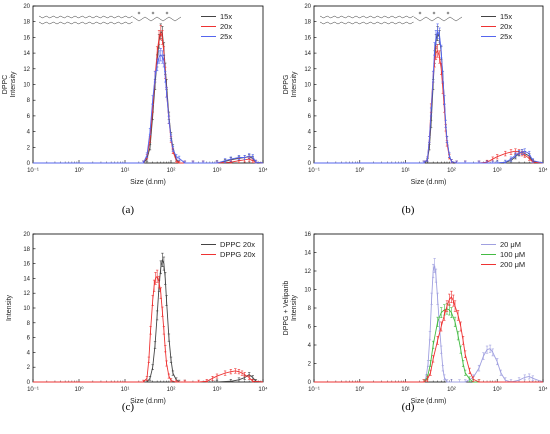 Image resolution: width=550 pixels, height=434 pixels. What do you see at coordinates (128, 407) in the screenshot?
I see `panel-label: (c)` at bounding box center [128, 407].